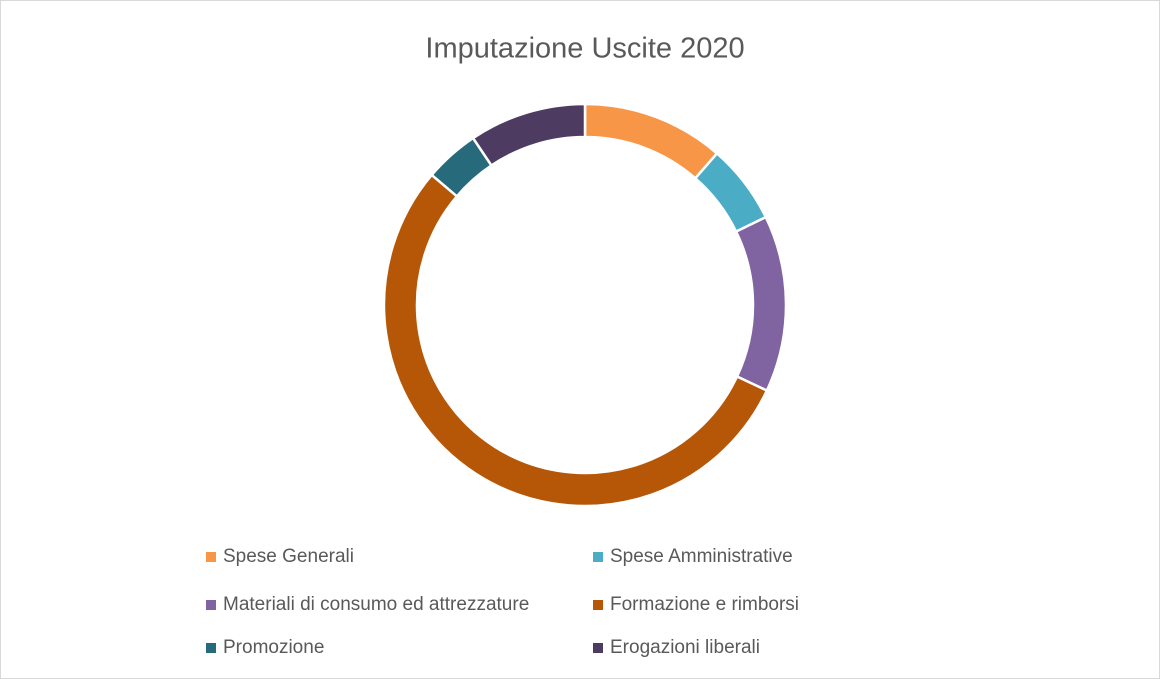 This screenshot has height=679, width=1160. I want to click on legend-label: Formazione e rimborsi, so click(704, 604).